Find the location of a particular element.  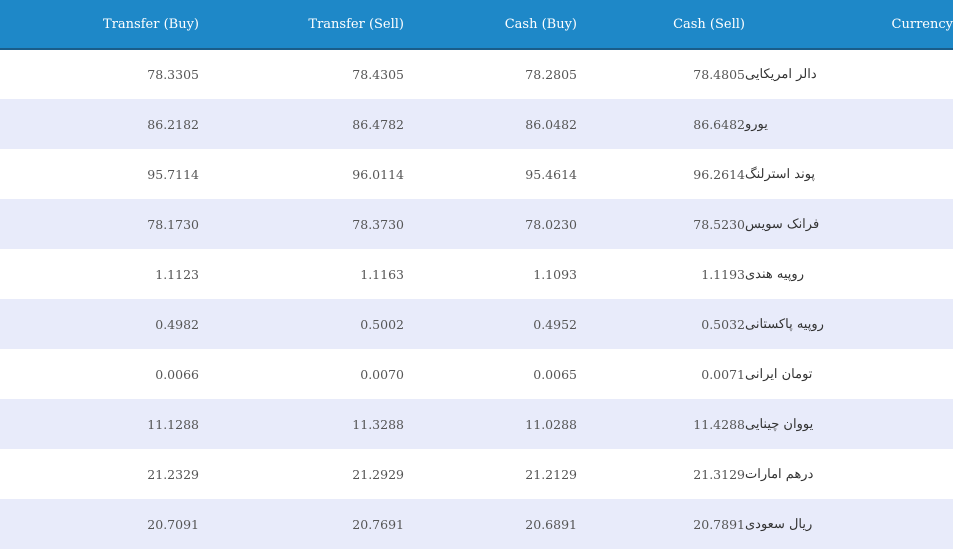

table-row: 0.0066 0.0070 0.0065 0.0071 تومان ایرانی is located at coordinates (476, 374).